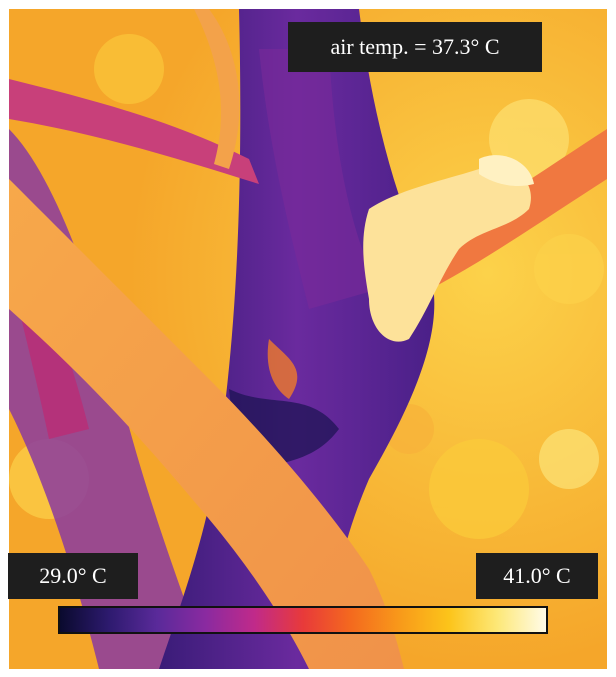  Describe the element at coordinates (447, 254) in the screenshot. I see `animal-limb` at that location.